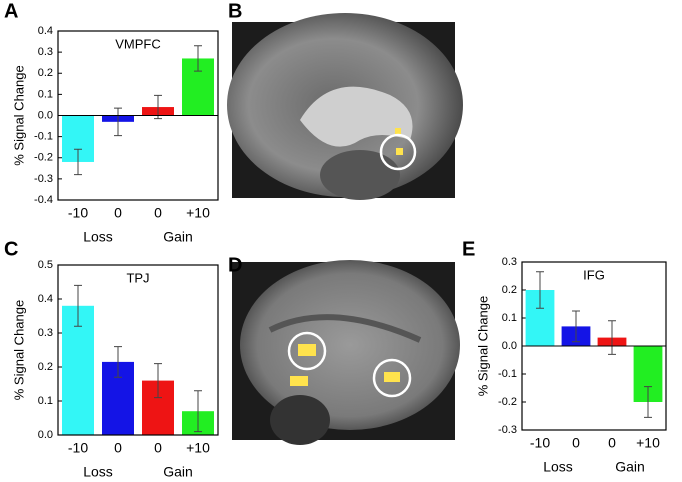  What do you see at coordinates (235, 11) in the screenshot?
I see `panel-label: B` at bounding box center [235, 11].